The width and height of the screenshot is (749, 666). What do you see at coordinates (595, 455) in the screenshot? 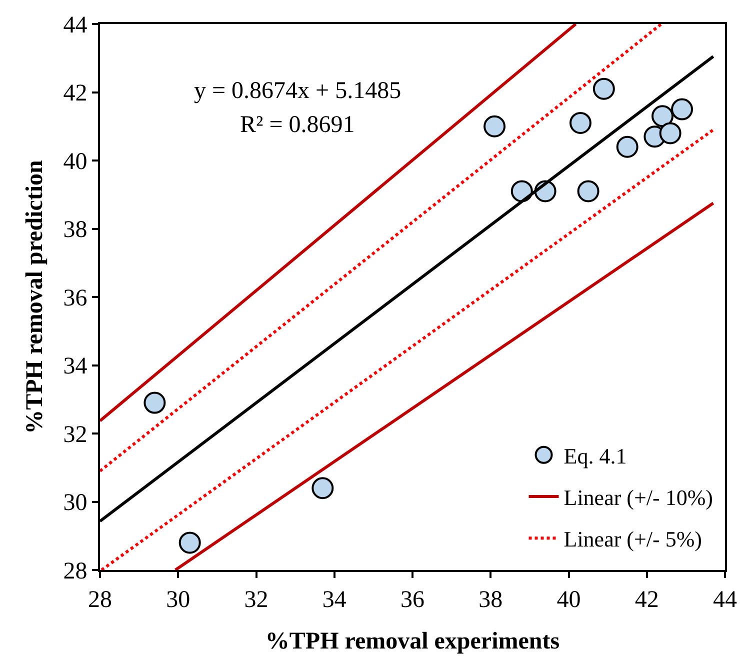
I see `legend-label: Eq. 4.1` at bounding box center [595, 455].